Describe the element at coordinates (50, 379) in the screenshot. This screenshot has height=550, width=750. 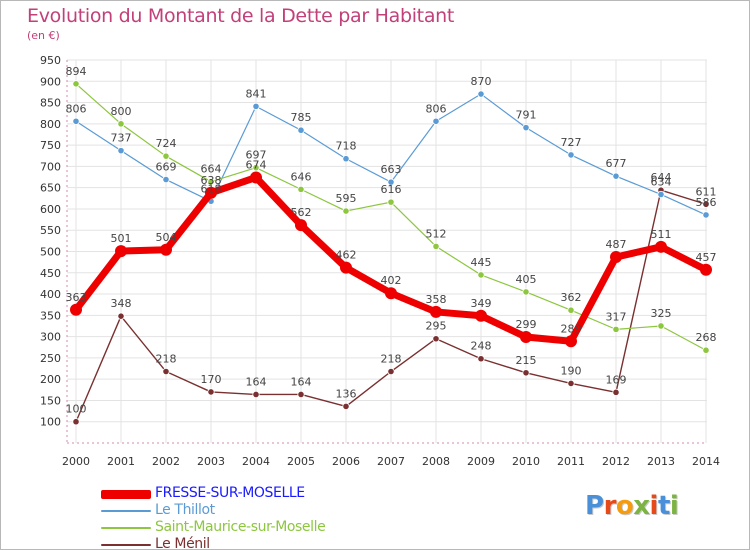
I see `y-tick-label: 200` at that location.